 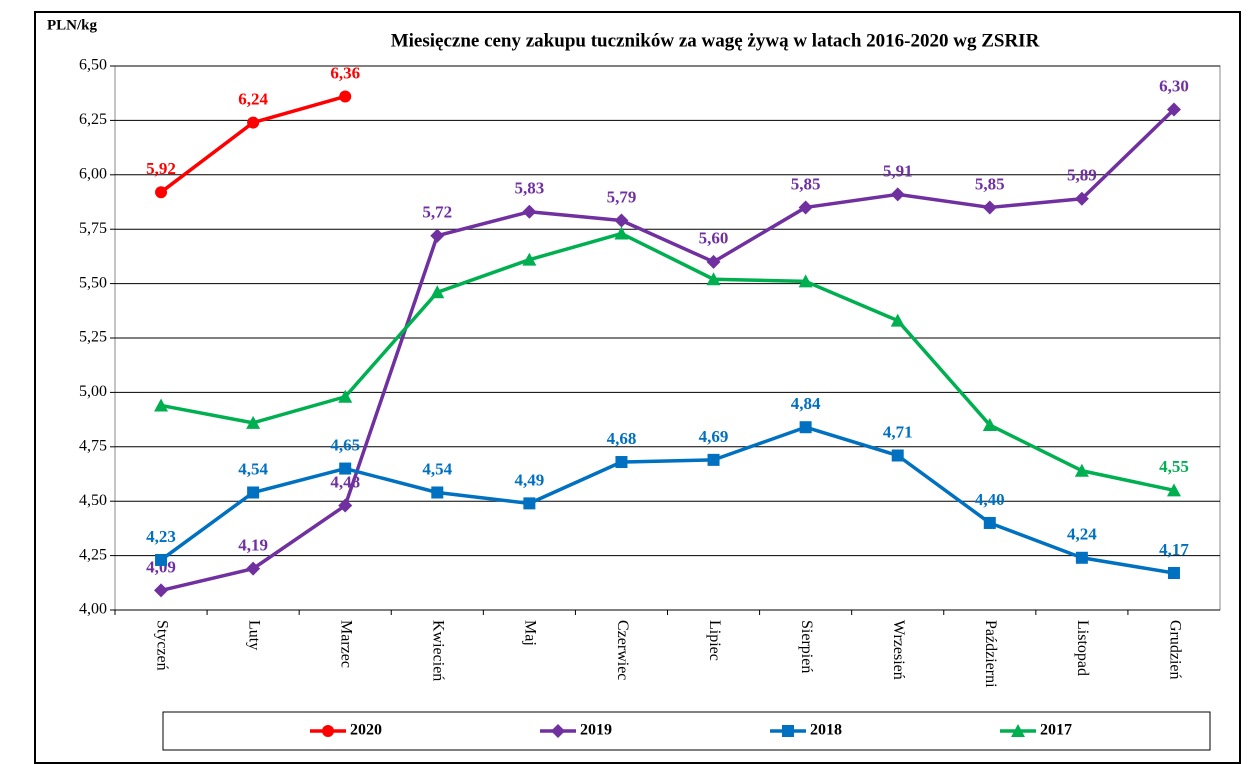 What do you see at coordinates (596, 730) in the screenshot?
I see `legend-label: 2019` at bounding box center [596, 730].